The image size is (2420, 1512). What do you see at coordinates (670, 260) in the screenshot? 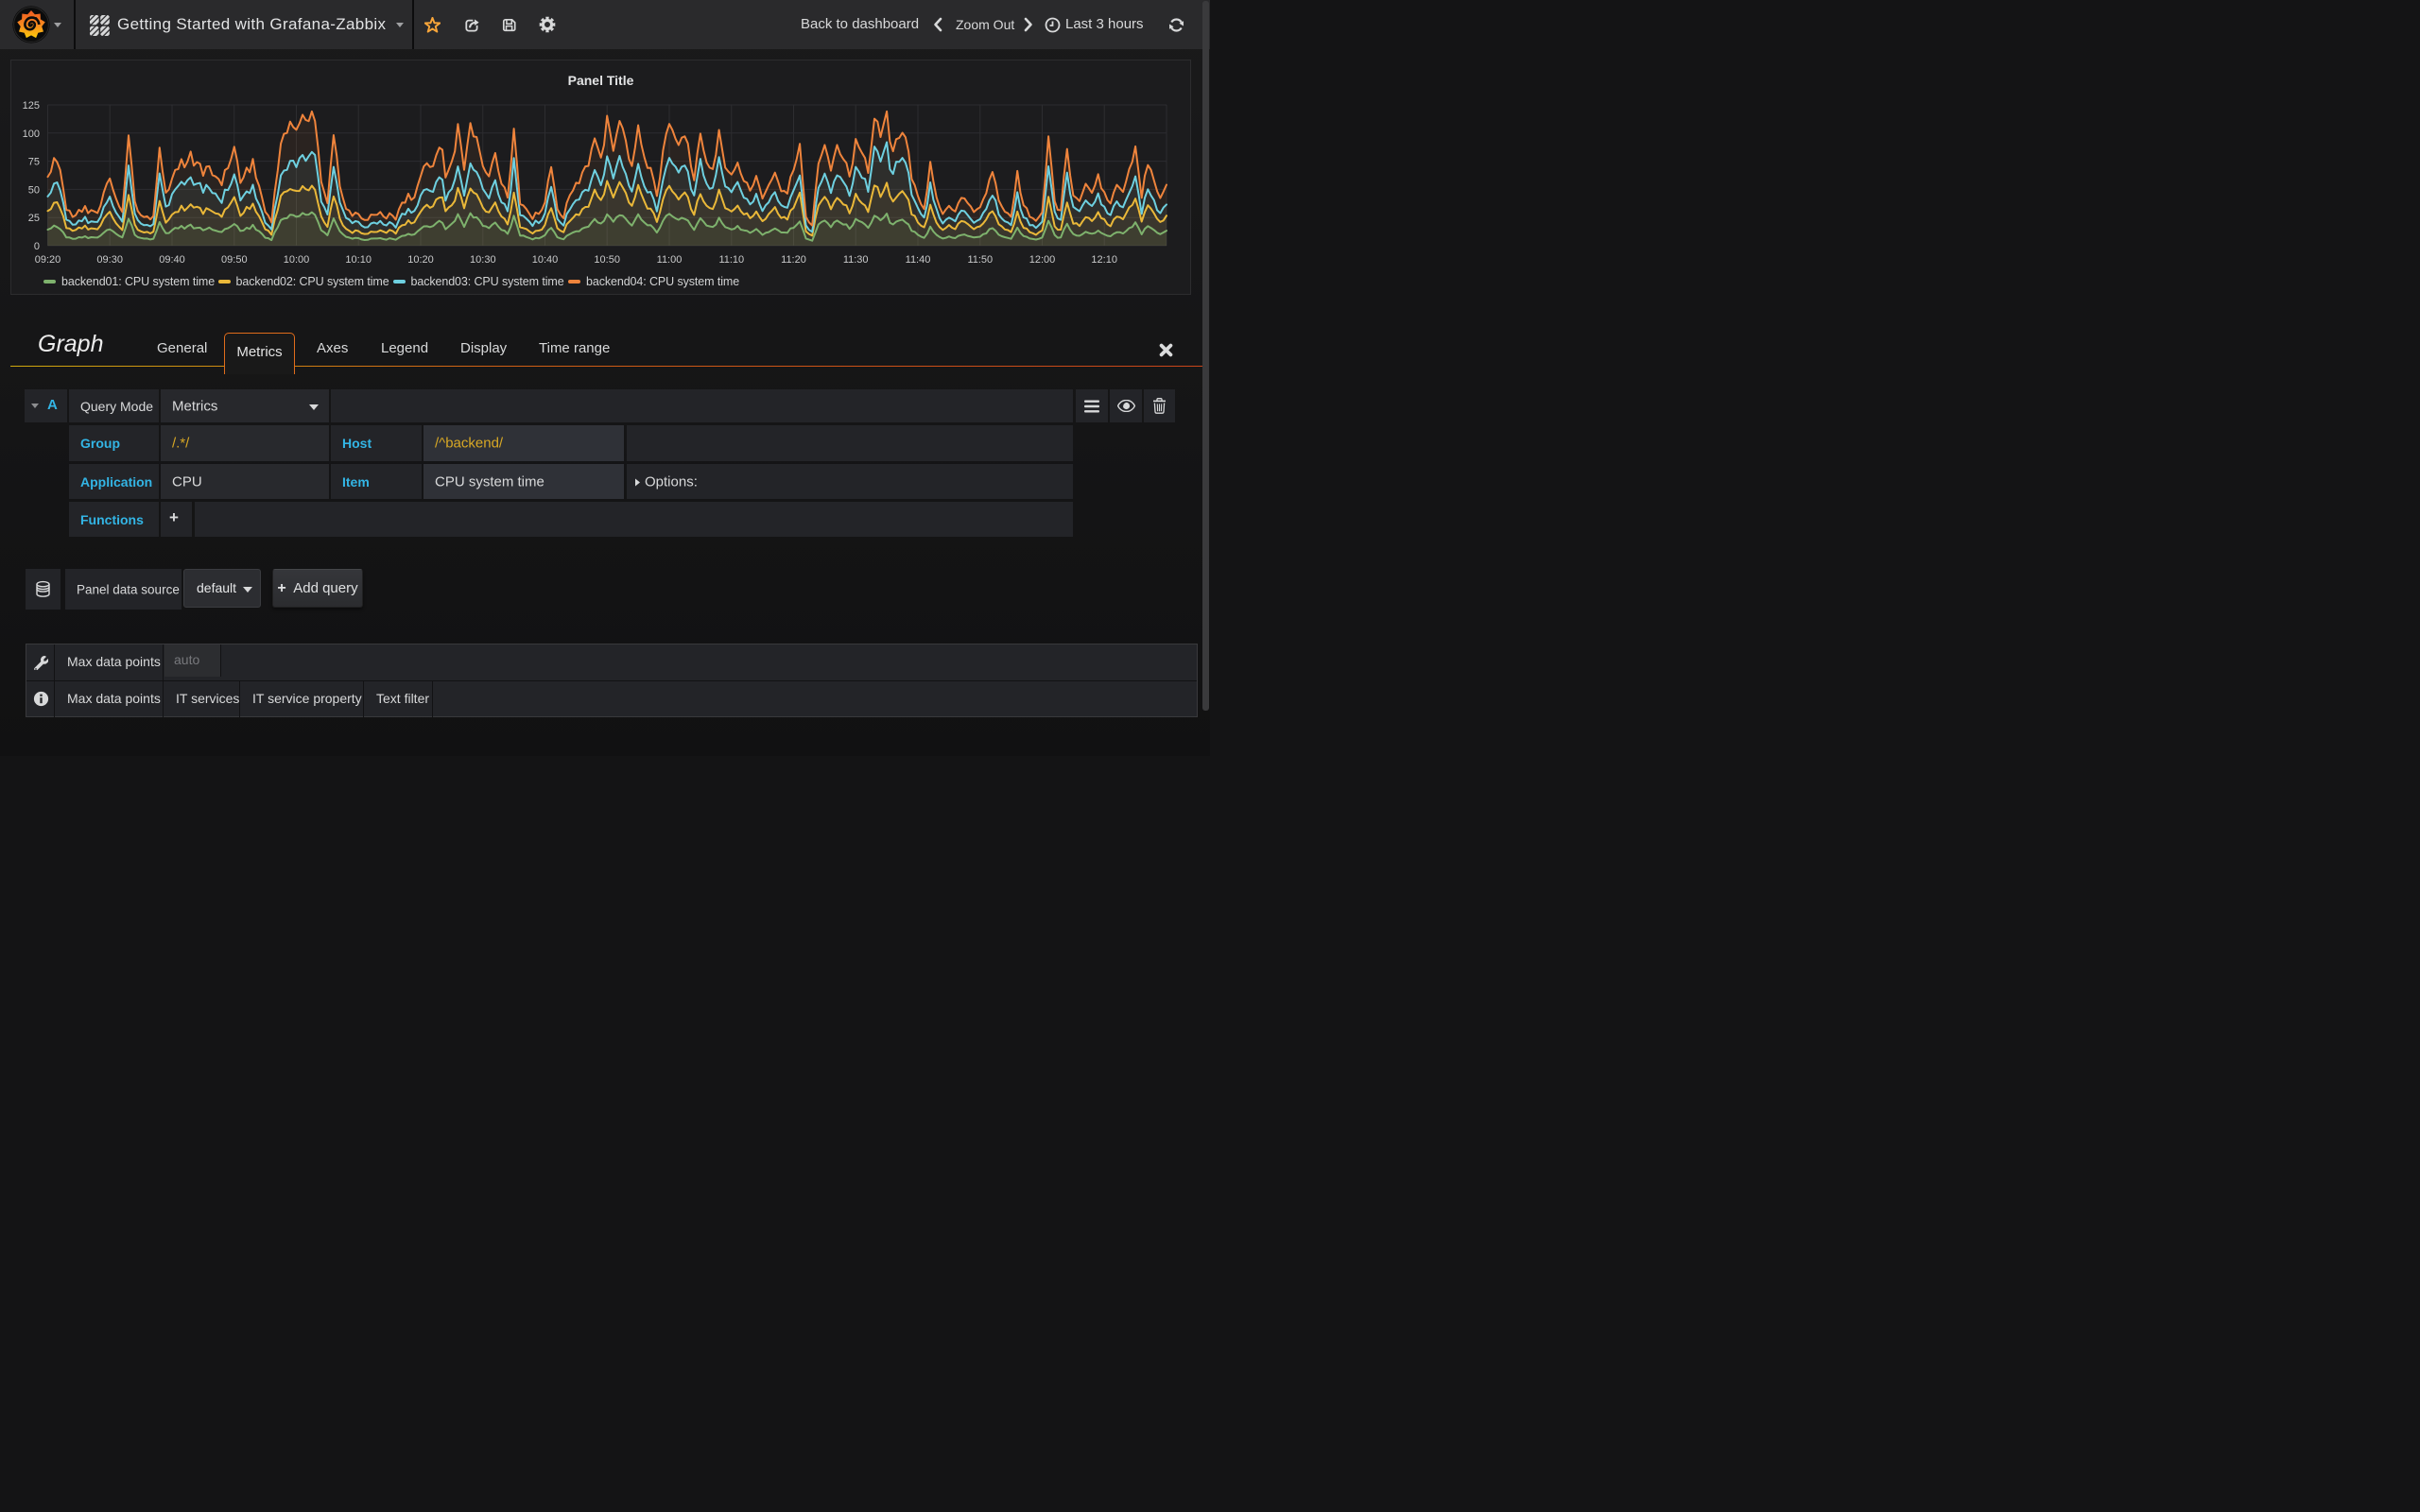
I see `svg-text: 11:00` at bounding box center [670, 260].